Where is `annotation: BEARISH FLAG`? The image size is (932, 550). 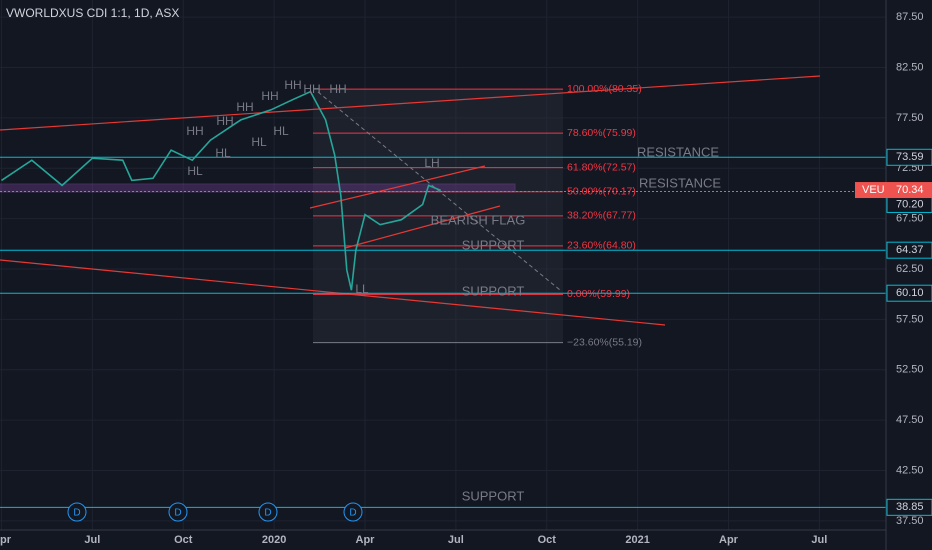
annotation: BEARISH FLAG is located at coordinates (478, 219).